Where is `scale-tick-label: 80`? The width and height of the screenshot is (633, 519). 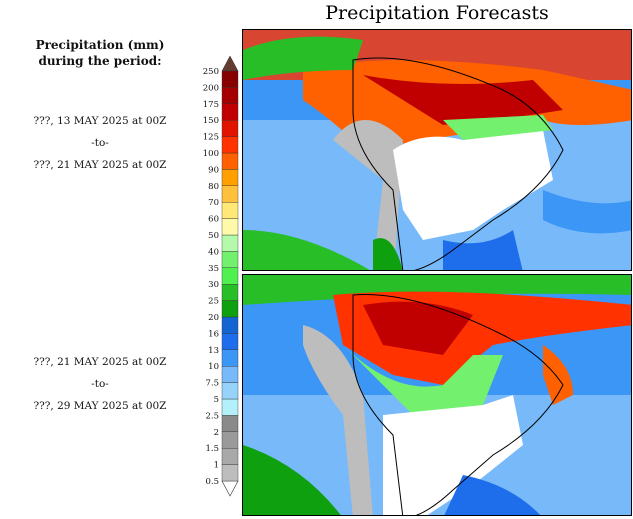 scale-tick-label: 80 is located at coordinates (213, 187).